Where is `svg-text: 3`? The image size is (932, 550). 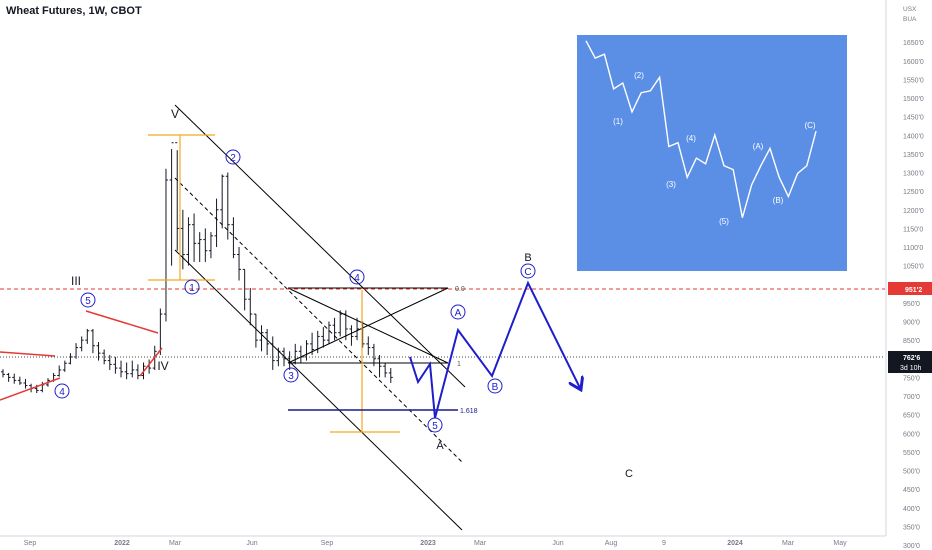
svg-text: 3 is located at coordinates (291, 376).